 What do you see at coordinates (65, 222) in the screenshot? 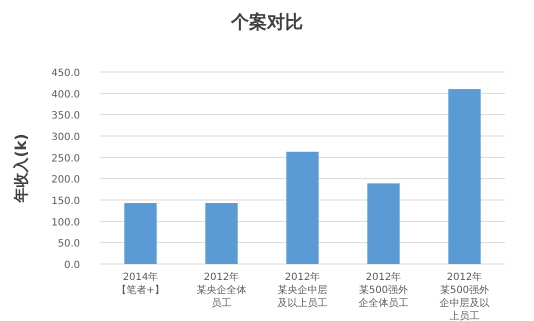
I see `y-tick-label: 100.0` at bounding box center [65, 222].